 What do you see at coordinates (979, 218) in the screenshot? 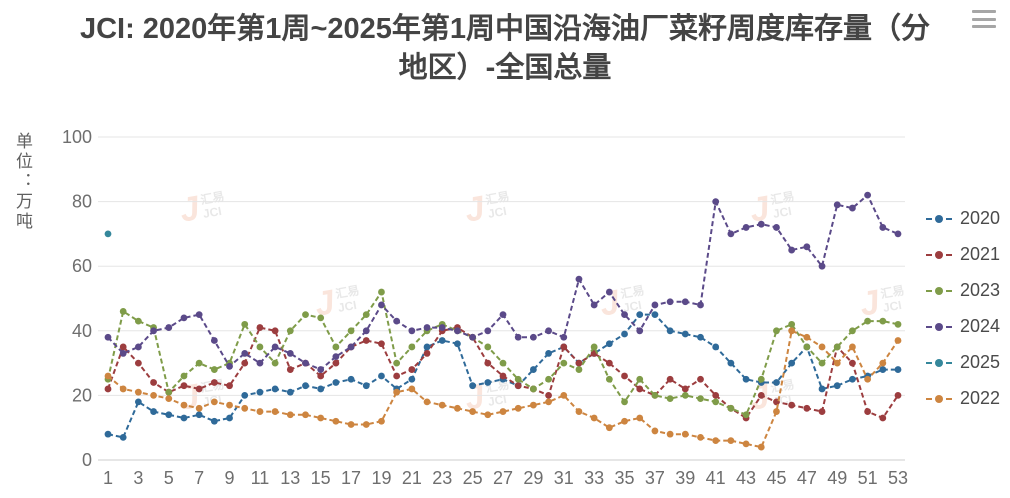
I see `legend-label: 2020` at bounding box center [979, 218].